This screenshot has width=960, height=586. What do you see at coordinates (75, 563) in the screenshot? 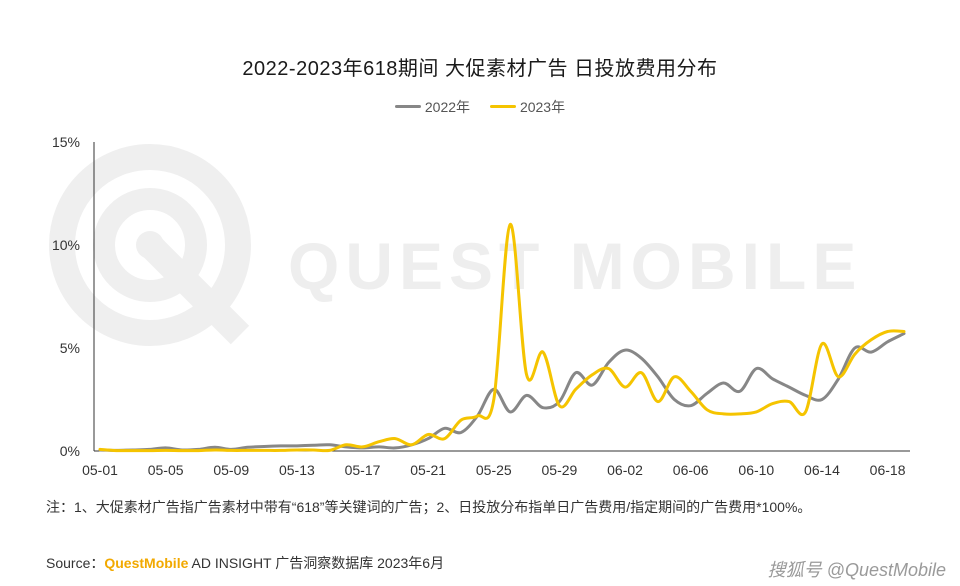
I see `source-prefix: Source：` at bounding box center [75, 563].